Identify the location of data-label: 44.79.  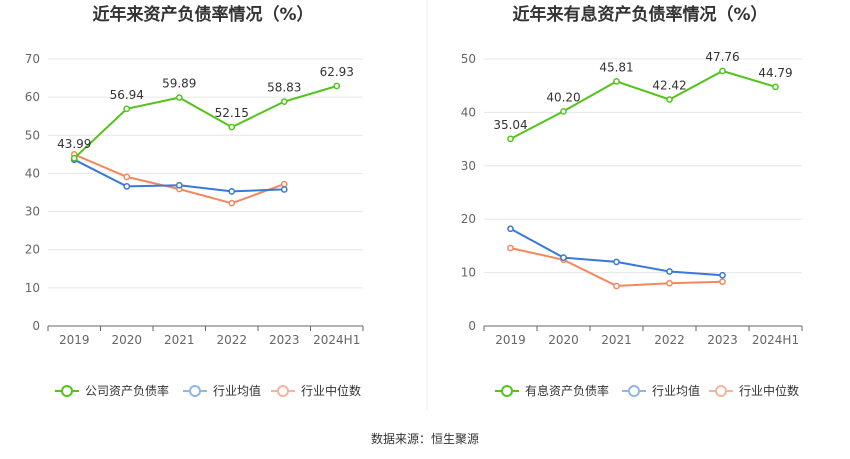
(775, 73).